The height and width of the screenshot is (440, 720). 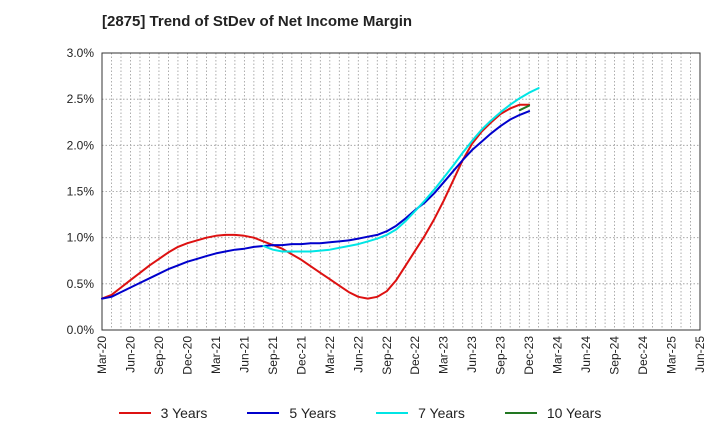 What do you see at coordinates (672, 355) in the screenshot?
I see `x-tick-label: Mar-25` at bounding box center [672, 355].